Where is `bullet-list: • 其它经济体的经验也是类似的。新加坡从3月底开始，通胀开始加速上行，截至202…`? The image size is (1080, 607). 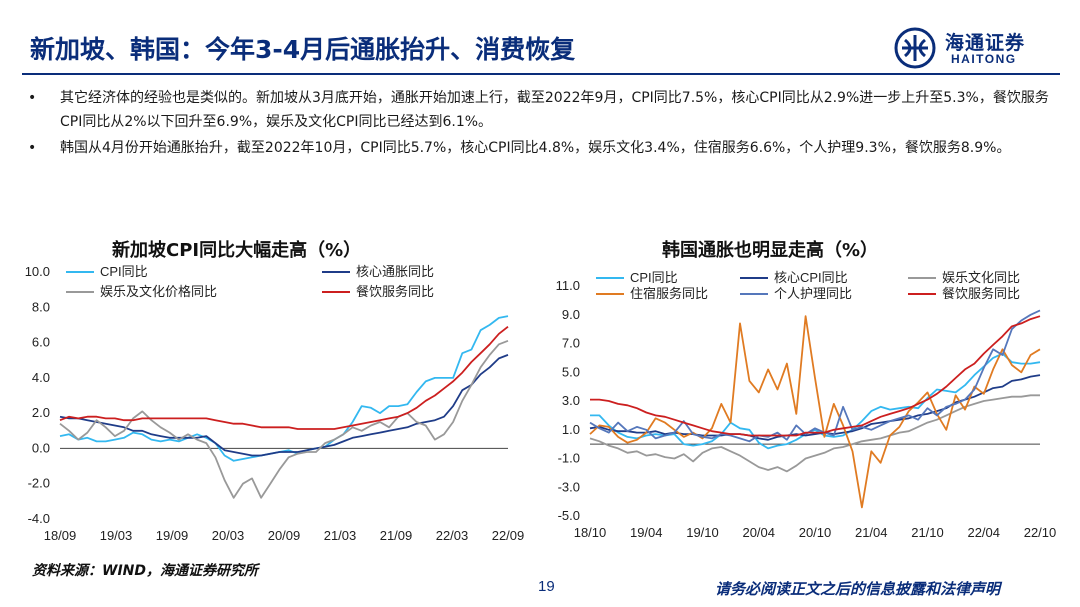 bullet-list: • 其它经济体的经验也是类似的。新加坡从3月底开始，通胀开始加速上行，截至202… is located at coordinates (542, 123).